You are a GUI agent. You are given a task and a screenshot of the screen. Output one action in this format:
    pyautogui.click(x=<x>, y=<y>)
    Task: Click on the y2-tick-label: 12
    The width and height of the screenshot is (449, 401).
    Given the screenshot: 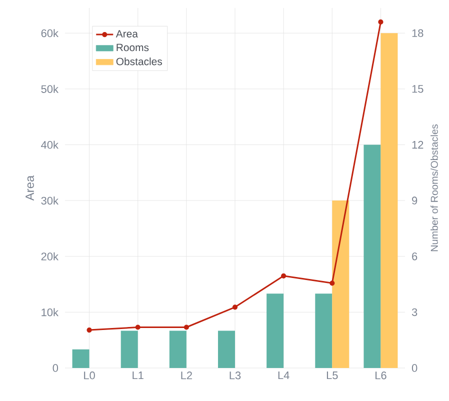 What is the action you would take?
    pyautogui.click(x=418, y=144)
    